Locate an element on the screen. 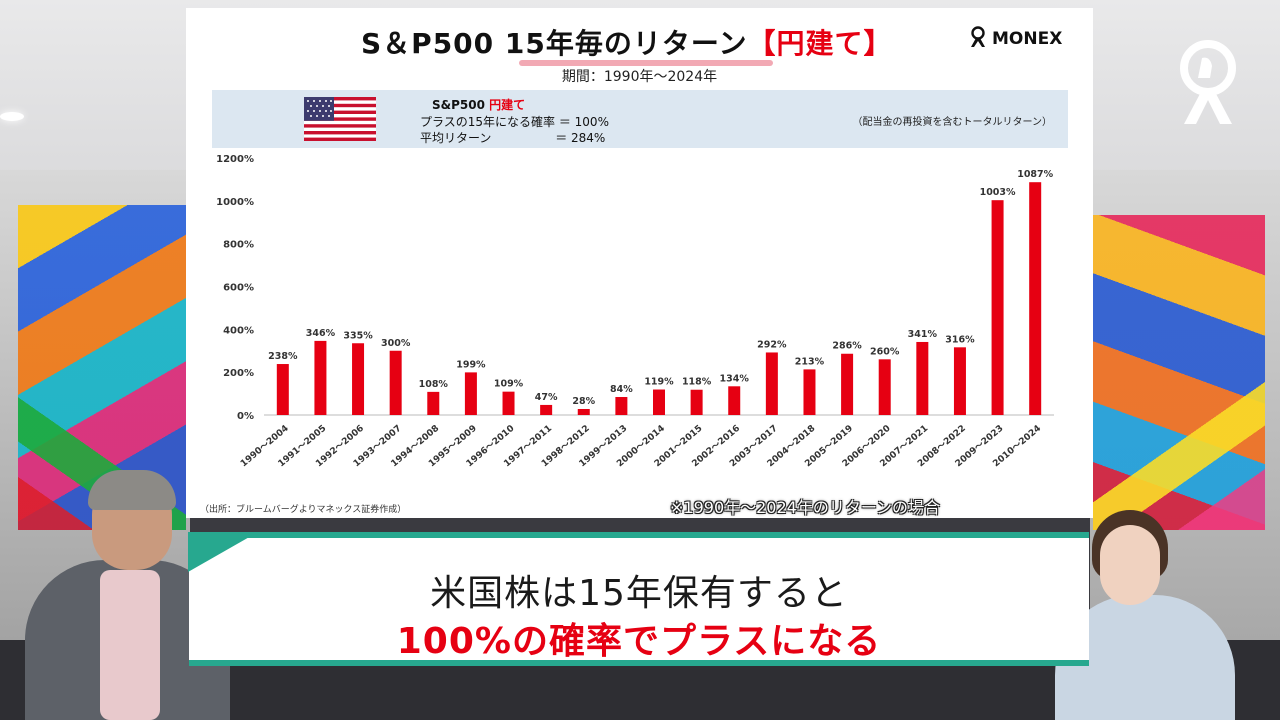  info-index-name: S&P500 円建て is located at coordinates (478, 104).